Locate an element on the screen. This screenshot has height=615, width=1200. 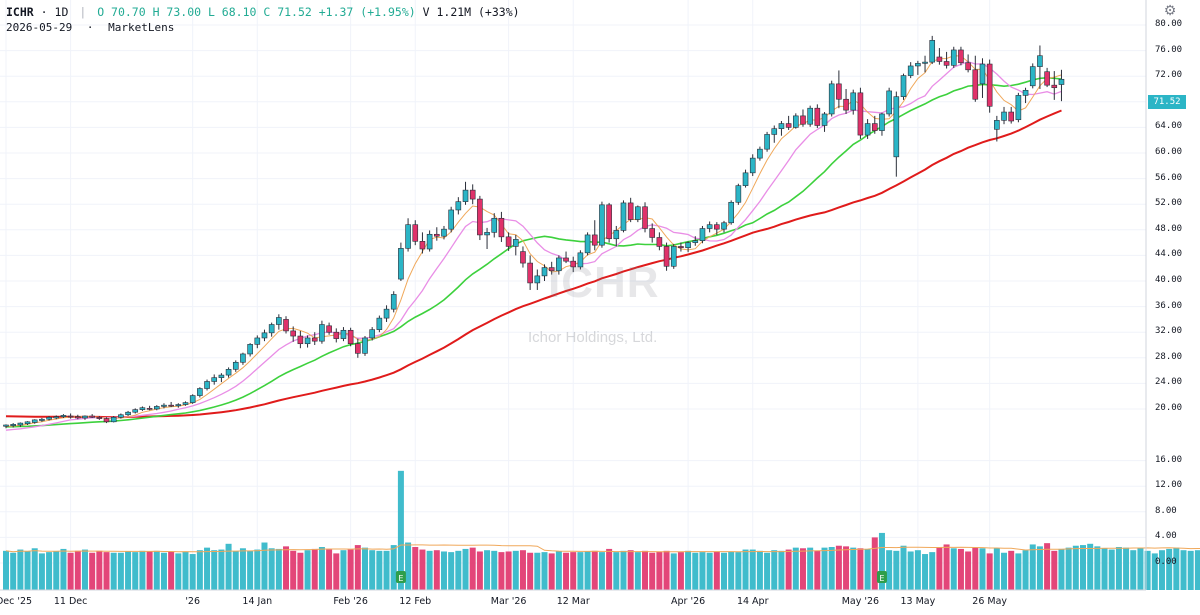
settings-icon: ⚙ is located at coordinates (1170, 11).